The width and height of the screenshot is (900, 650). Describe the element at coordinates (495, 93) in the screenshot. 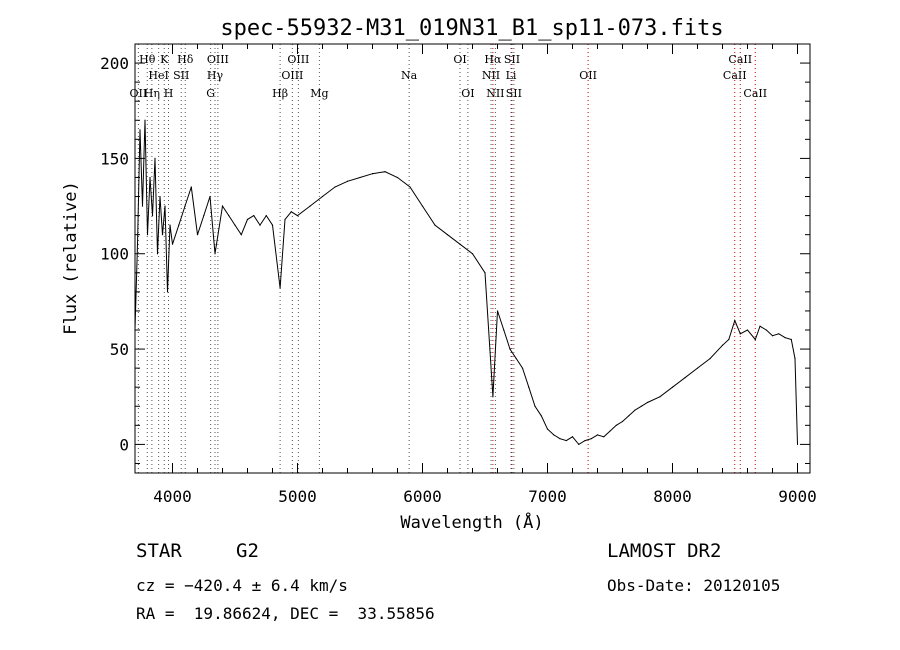

I see `spectral-line-label: NII` at that location.